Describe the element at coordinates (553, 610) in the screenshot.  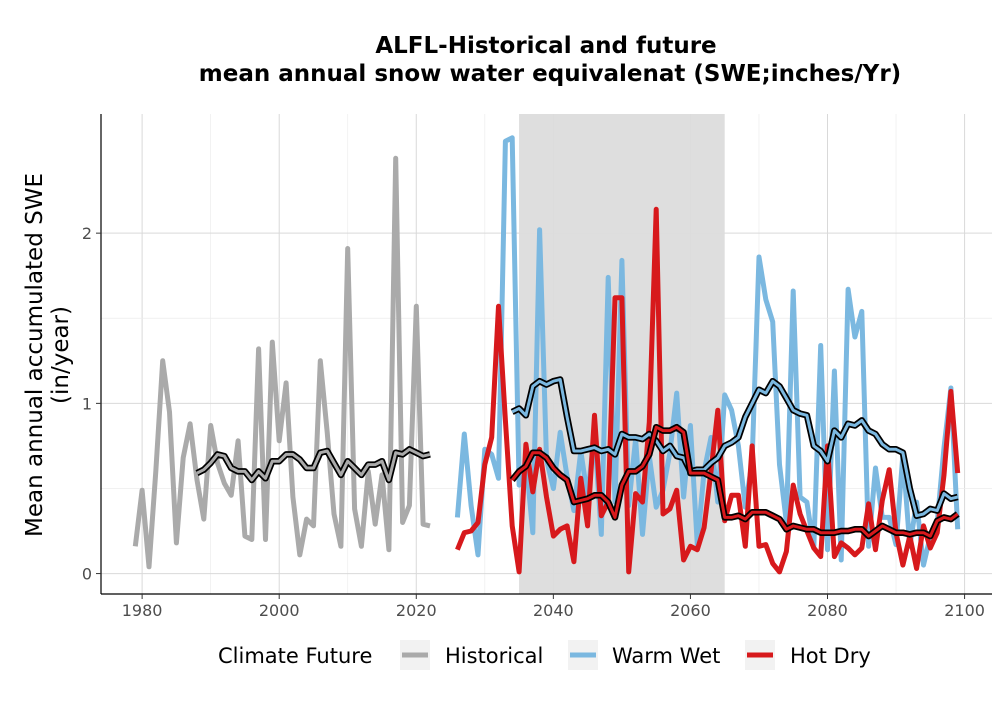
I see `x-tick-label: 2040` at that location.